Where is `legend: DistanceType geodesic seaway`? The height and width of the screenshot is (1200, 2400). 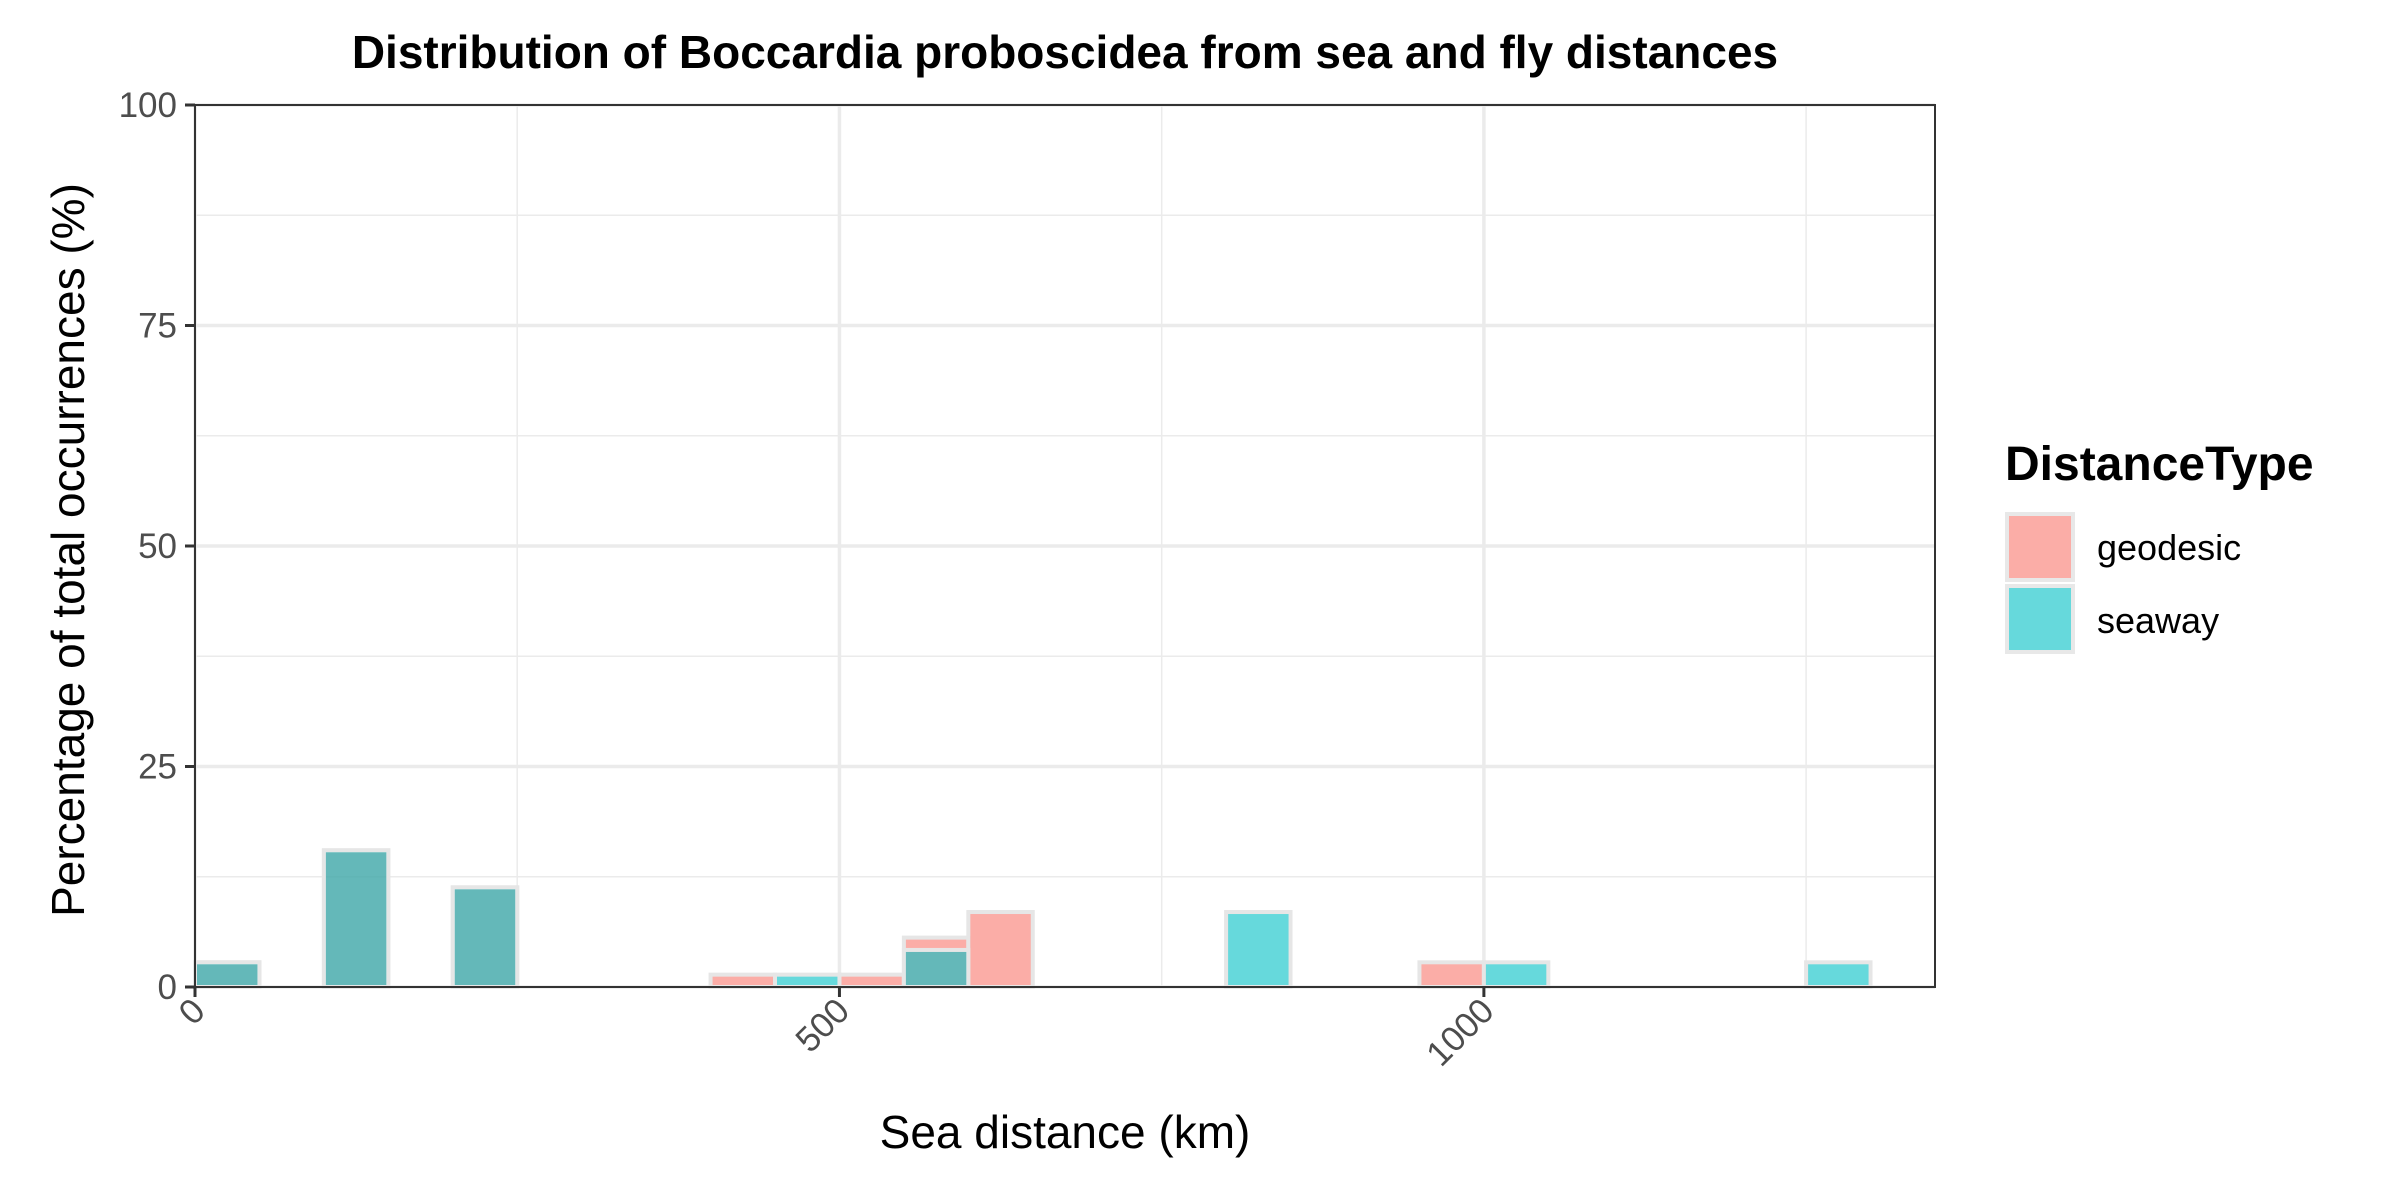 legend: DistanceType geodesic seaway is located at coordinates (2159, 546).